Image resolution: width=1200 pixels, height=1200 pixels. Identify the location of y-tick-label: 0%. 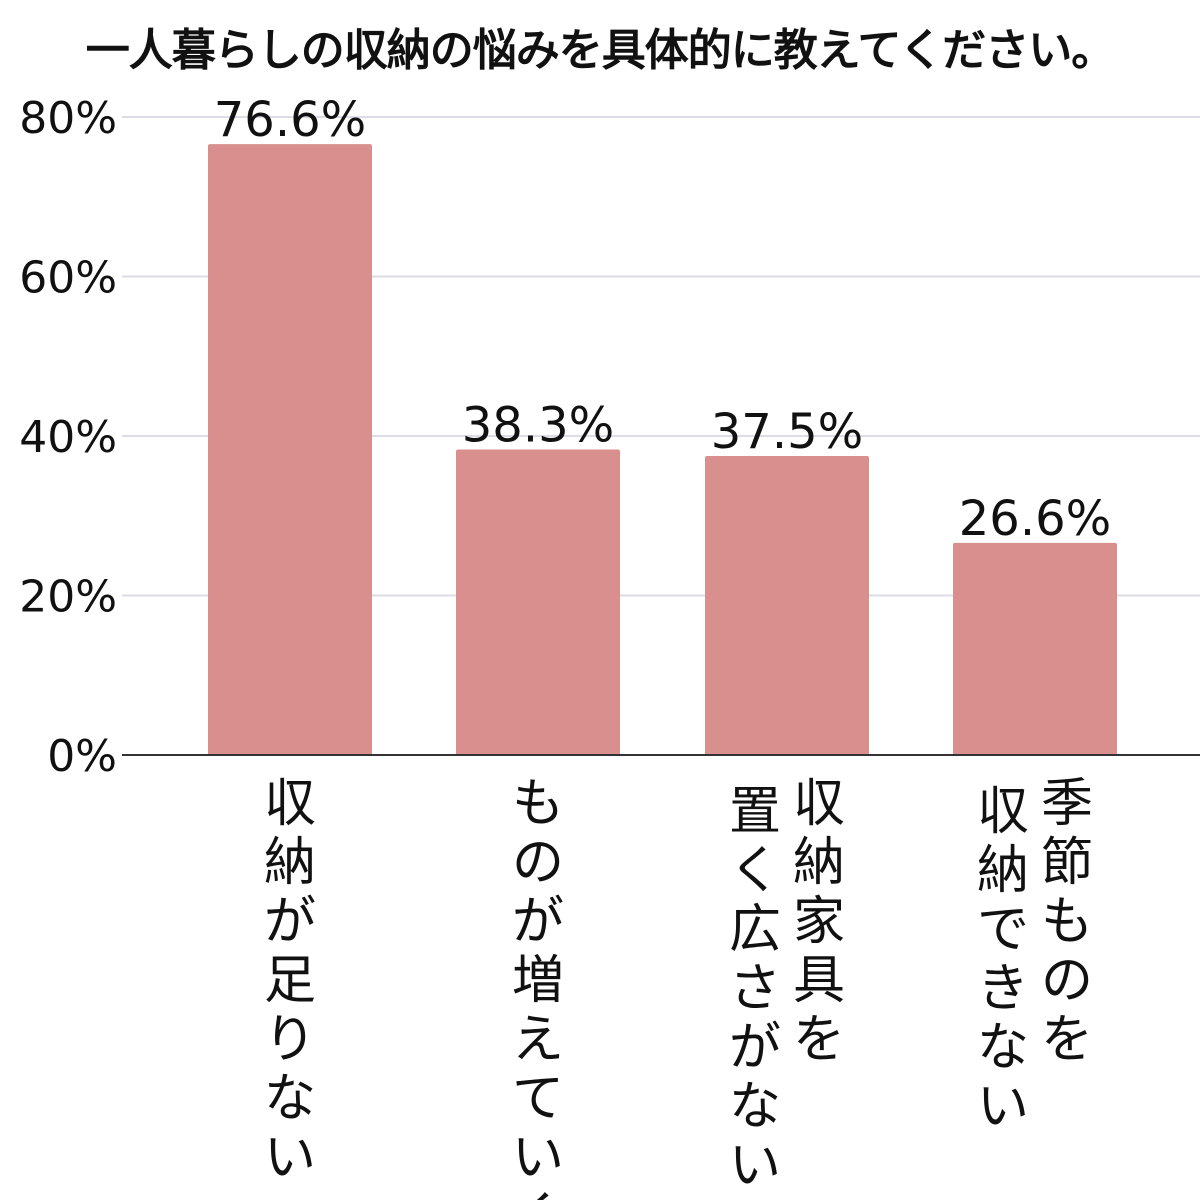
(82, 756).